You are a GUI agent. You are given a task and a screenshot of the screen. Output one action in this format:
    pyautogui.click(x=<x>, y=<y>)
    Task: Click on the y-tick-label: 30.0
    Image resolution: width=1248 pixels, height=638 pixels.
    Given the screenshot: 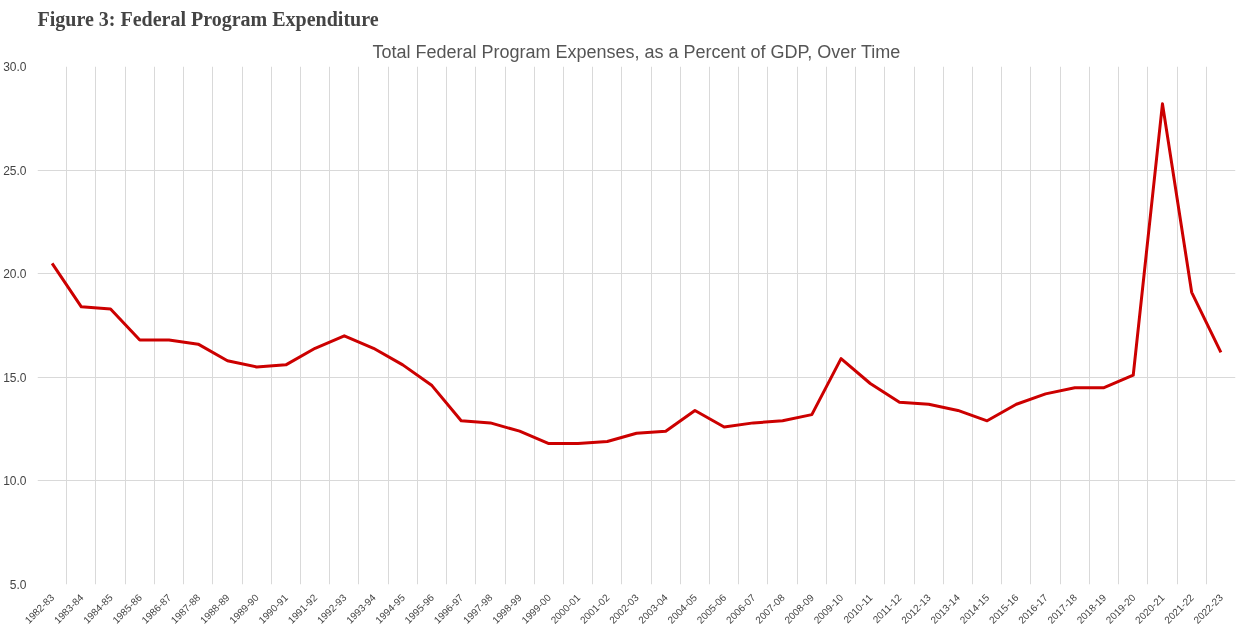 What is the action you would take?
    pyautogui.click(x=15, y=67)
    